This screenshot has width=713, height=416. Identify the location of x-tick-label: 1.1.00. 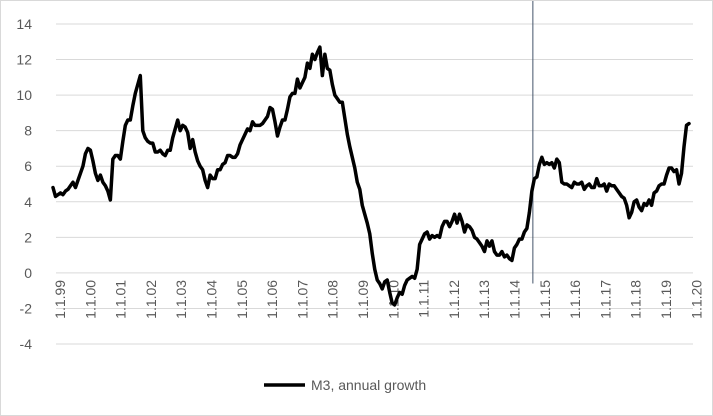
(90, 299).